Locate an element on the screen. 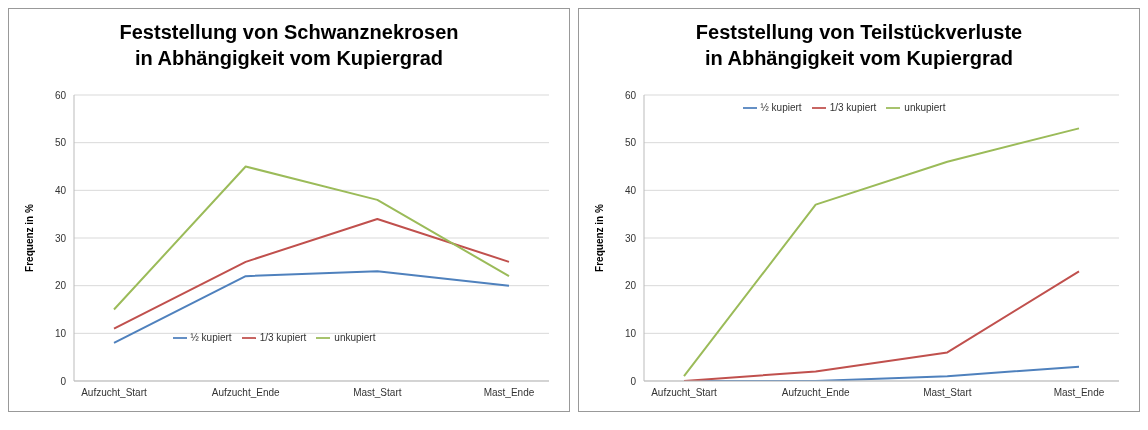  chart-title: Feststellung von Schwanznekrosen in Abhängigkeit vom Kupiergrad is located at coordinates (289, 45).